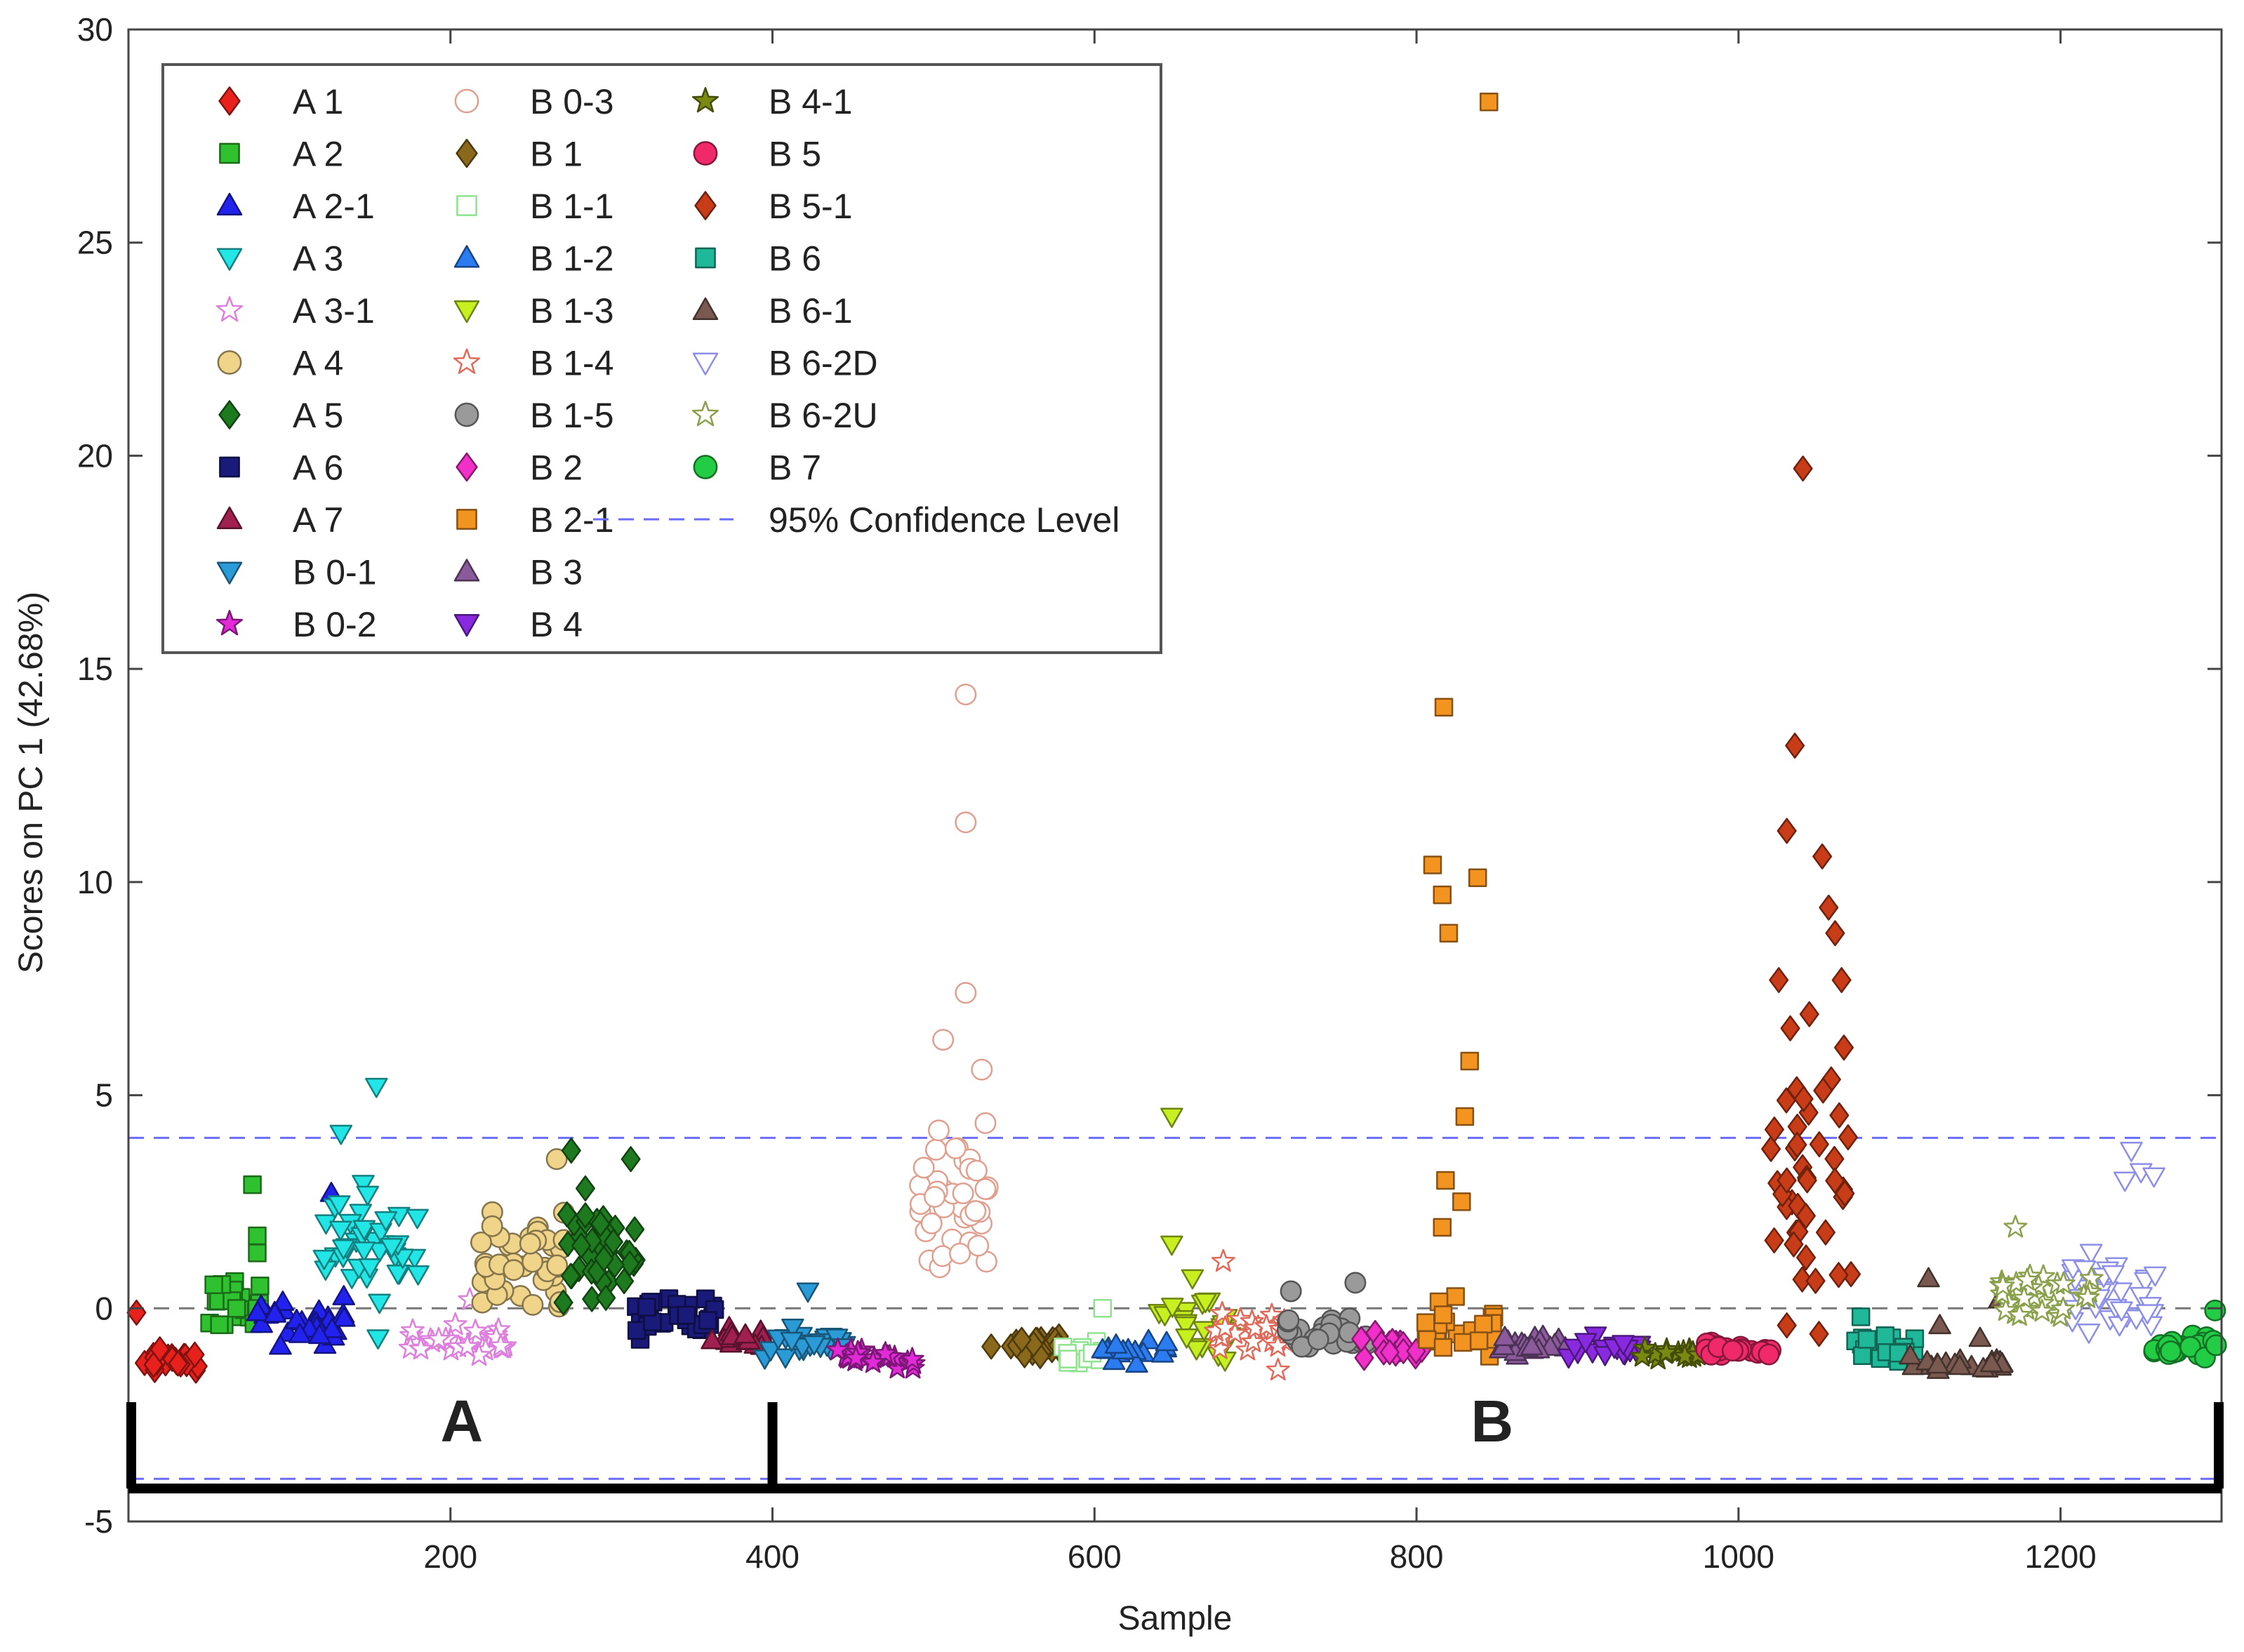 This screenshot has width=2244, height=1652. Describe the element at coordinates (98, 1521) in the screenshot. I see `y-tick-label: -5` at that location.